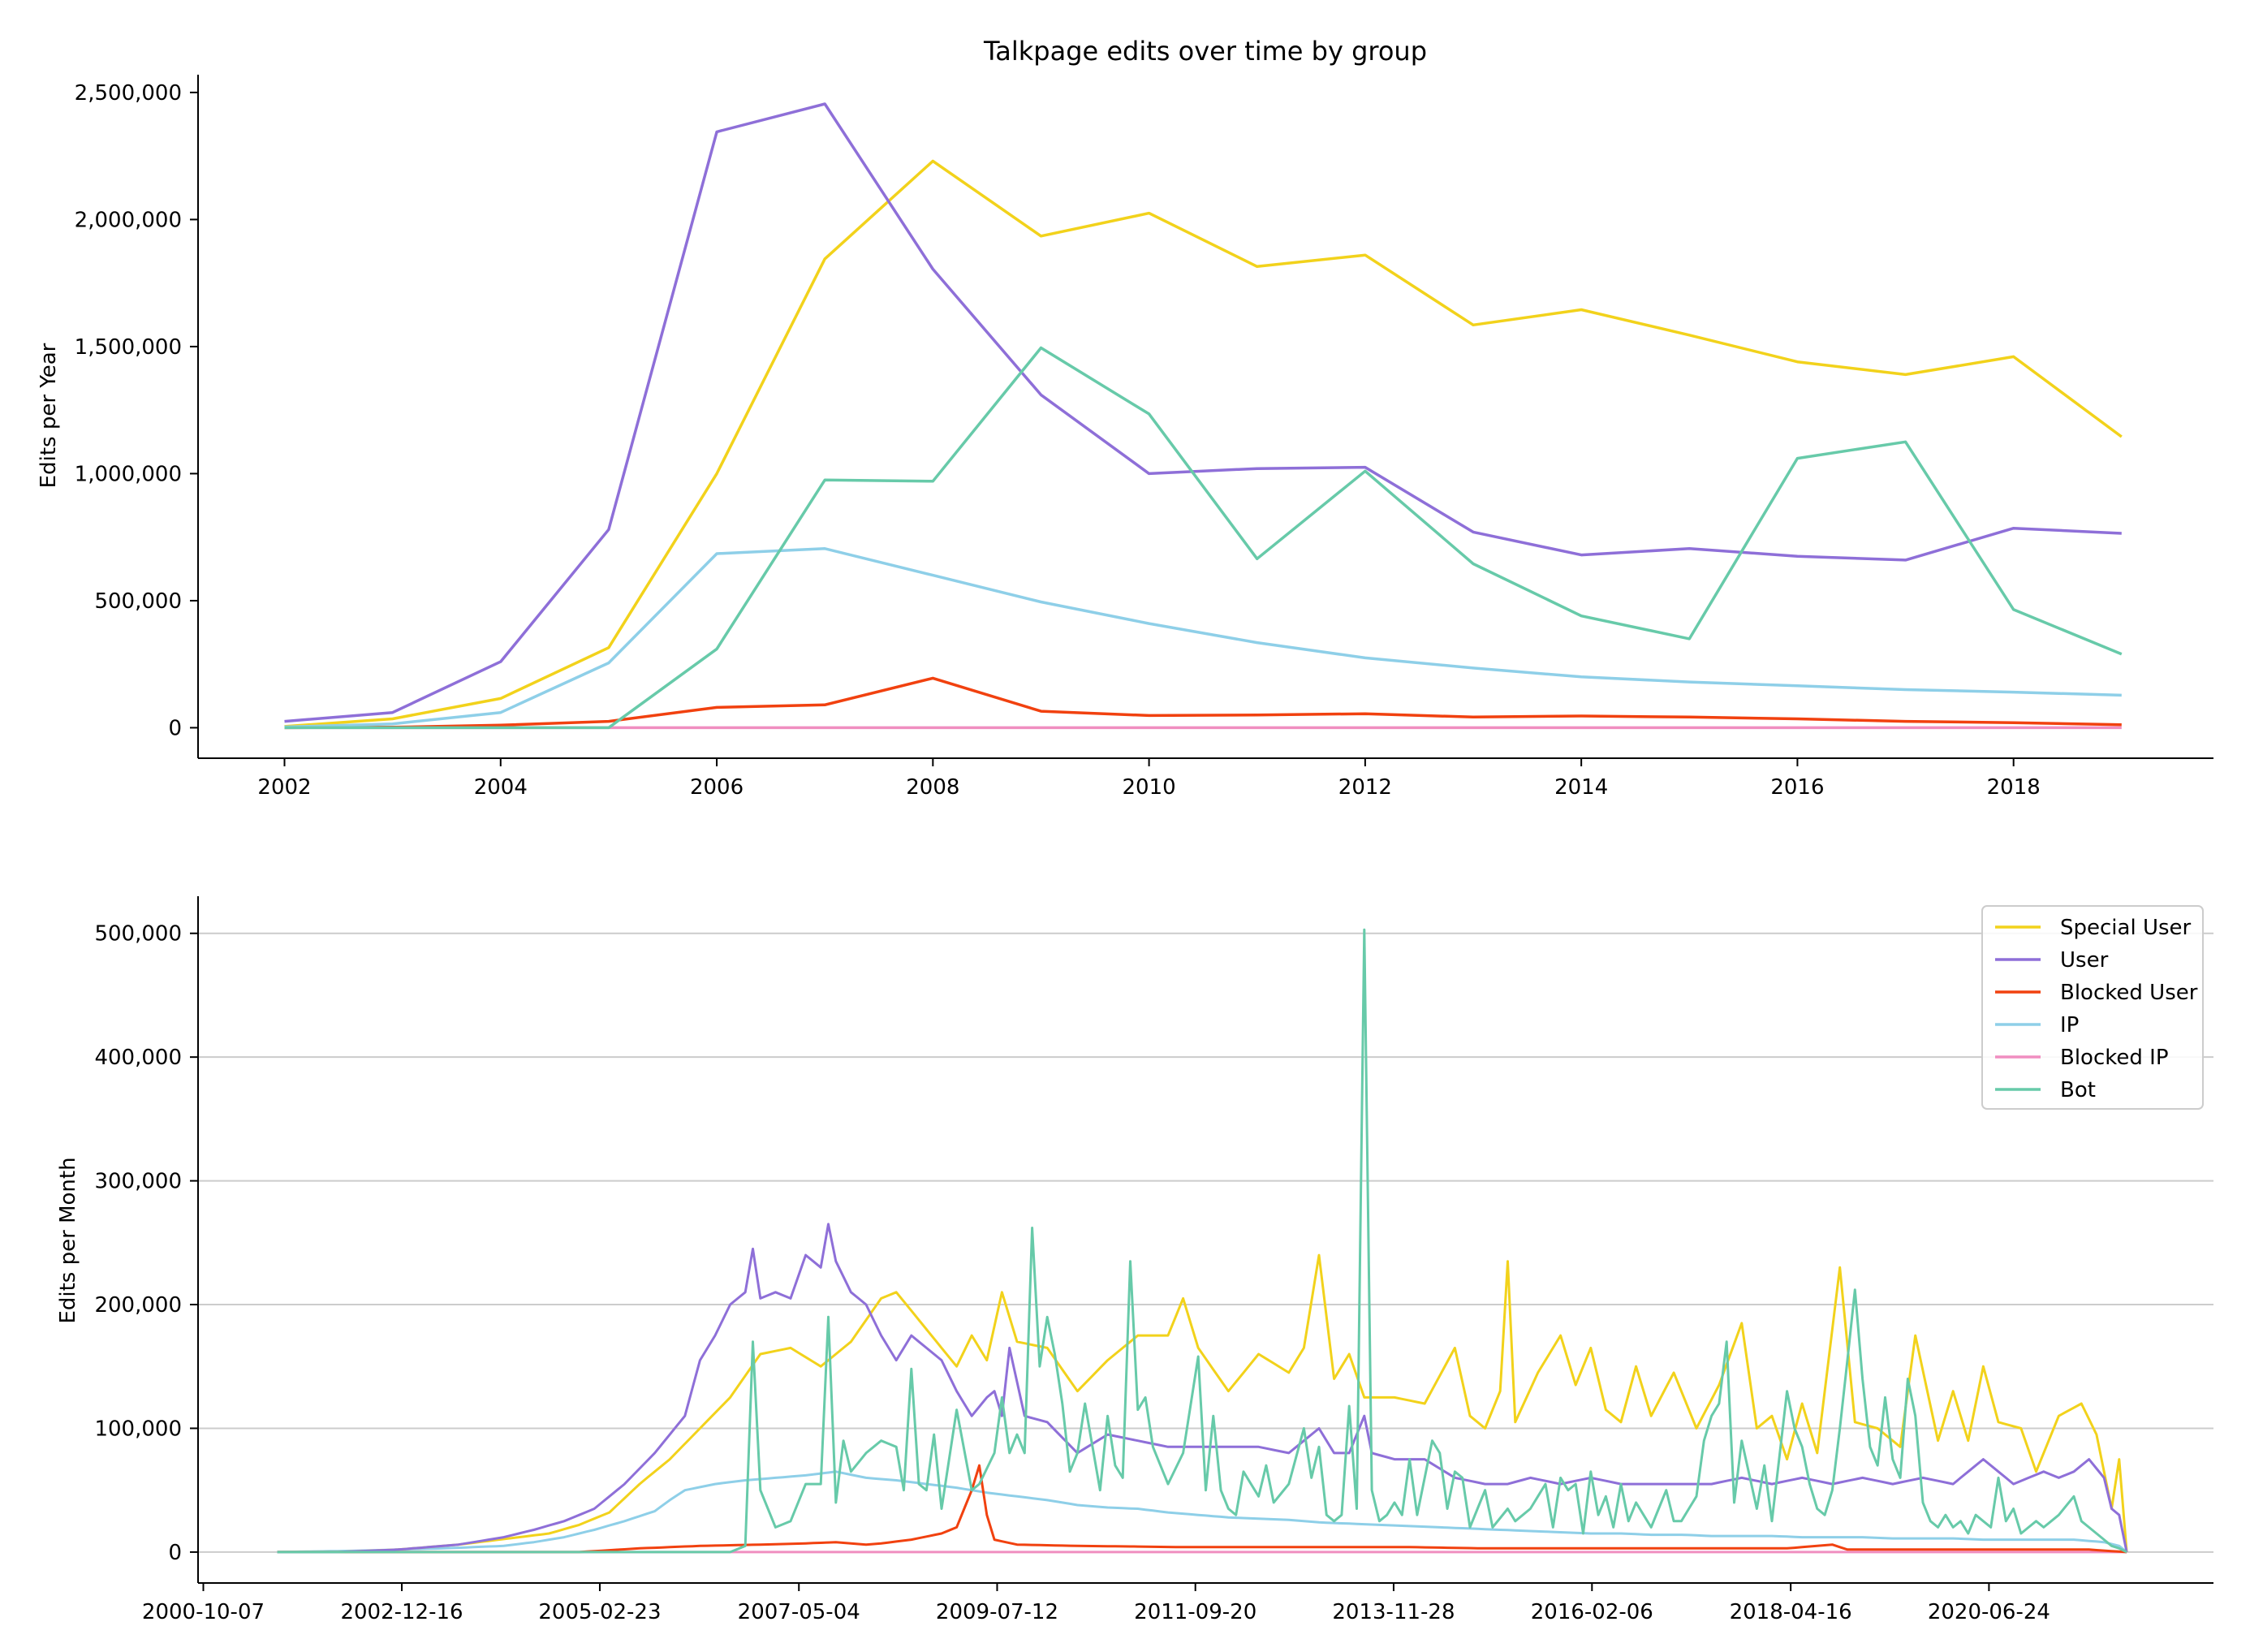 Image resolution: width=2250 pixels, height=1652 pixels. I want to click on x-tick-label: 2007-05-04, so click(799, 1612).